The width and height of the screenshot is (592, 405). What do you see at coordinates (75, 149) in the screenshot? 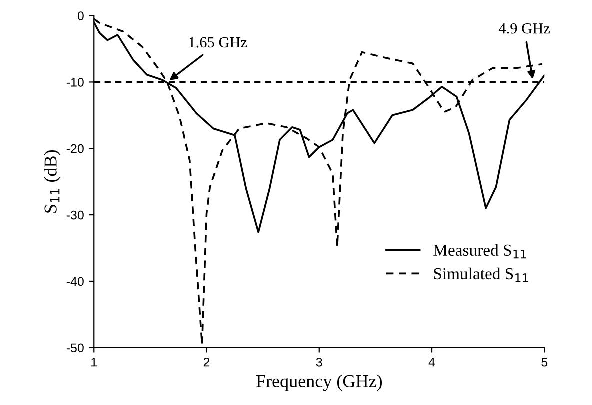
I see `y-tick-label: -20` at bounding box center [75, 149].